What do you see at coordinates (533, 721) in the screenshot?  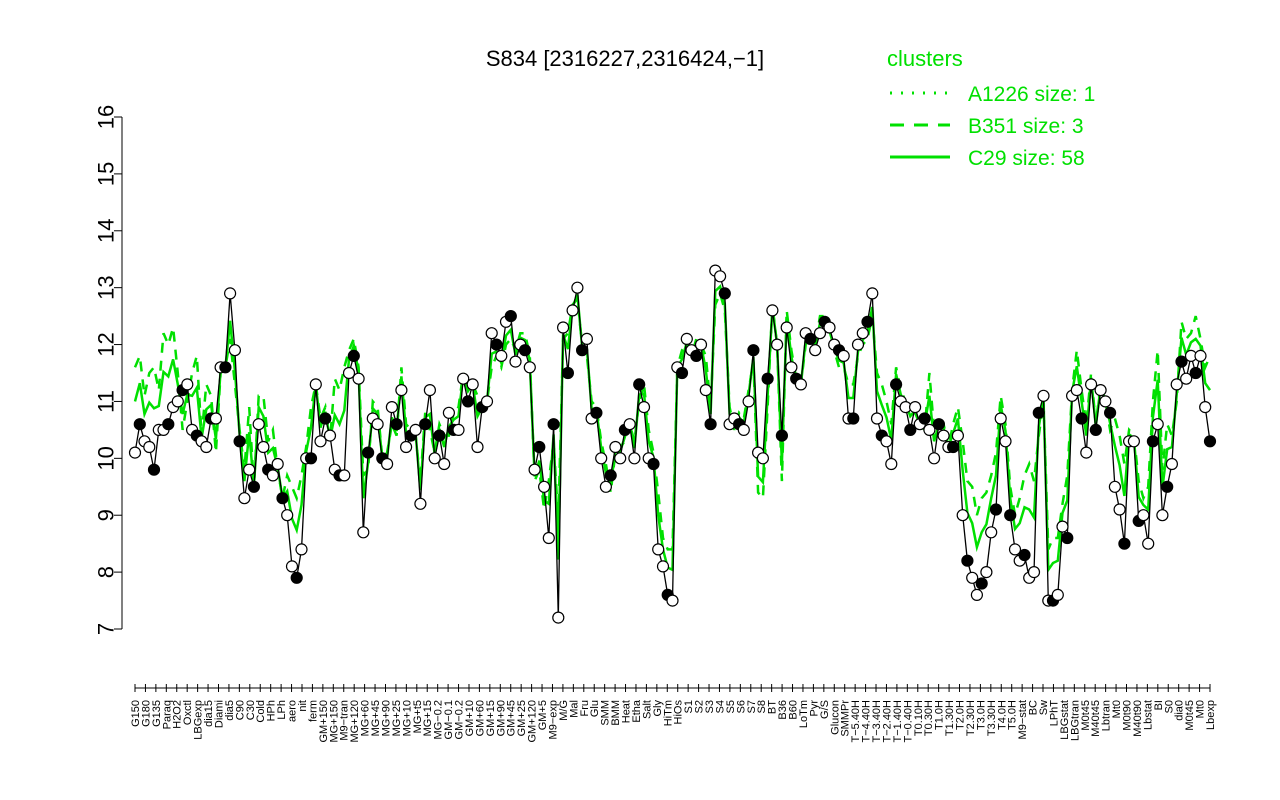 I see `x-tick-label: GM+120` at bounding box center [533, 721].